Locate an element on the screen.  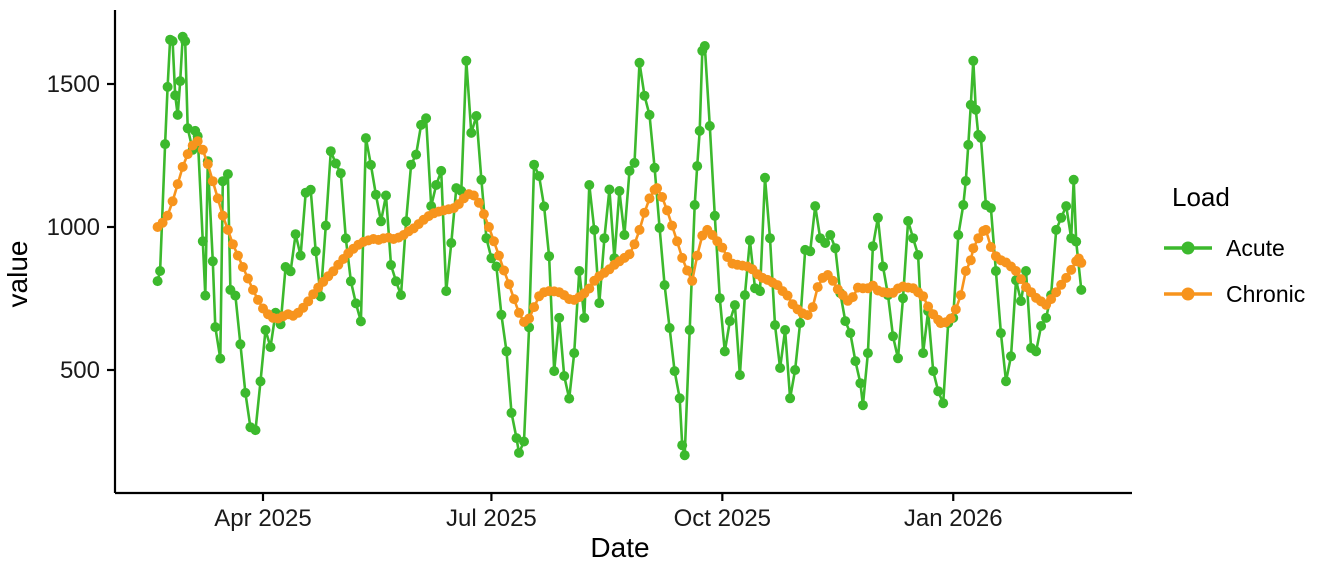
x-tick-label: Apr 2025 is located at coordinates (262, 518).